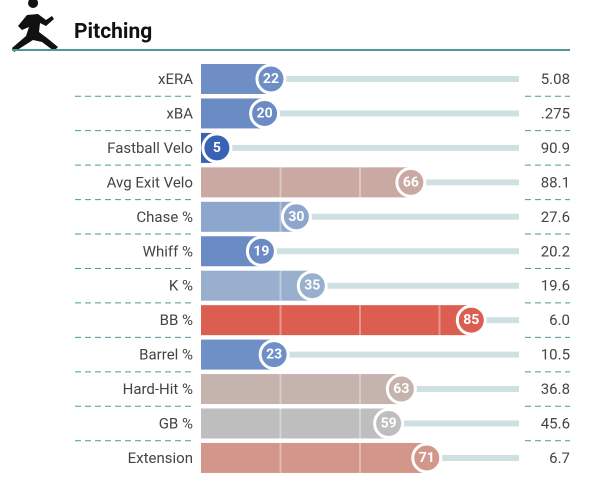  I want to click on percentile-label: 23, so click(274, 355).